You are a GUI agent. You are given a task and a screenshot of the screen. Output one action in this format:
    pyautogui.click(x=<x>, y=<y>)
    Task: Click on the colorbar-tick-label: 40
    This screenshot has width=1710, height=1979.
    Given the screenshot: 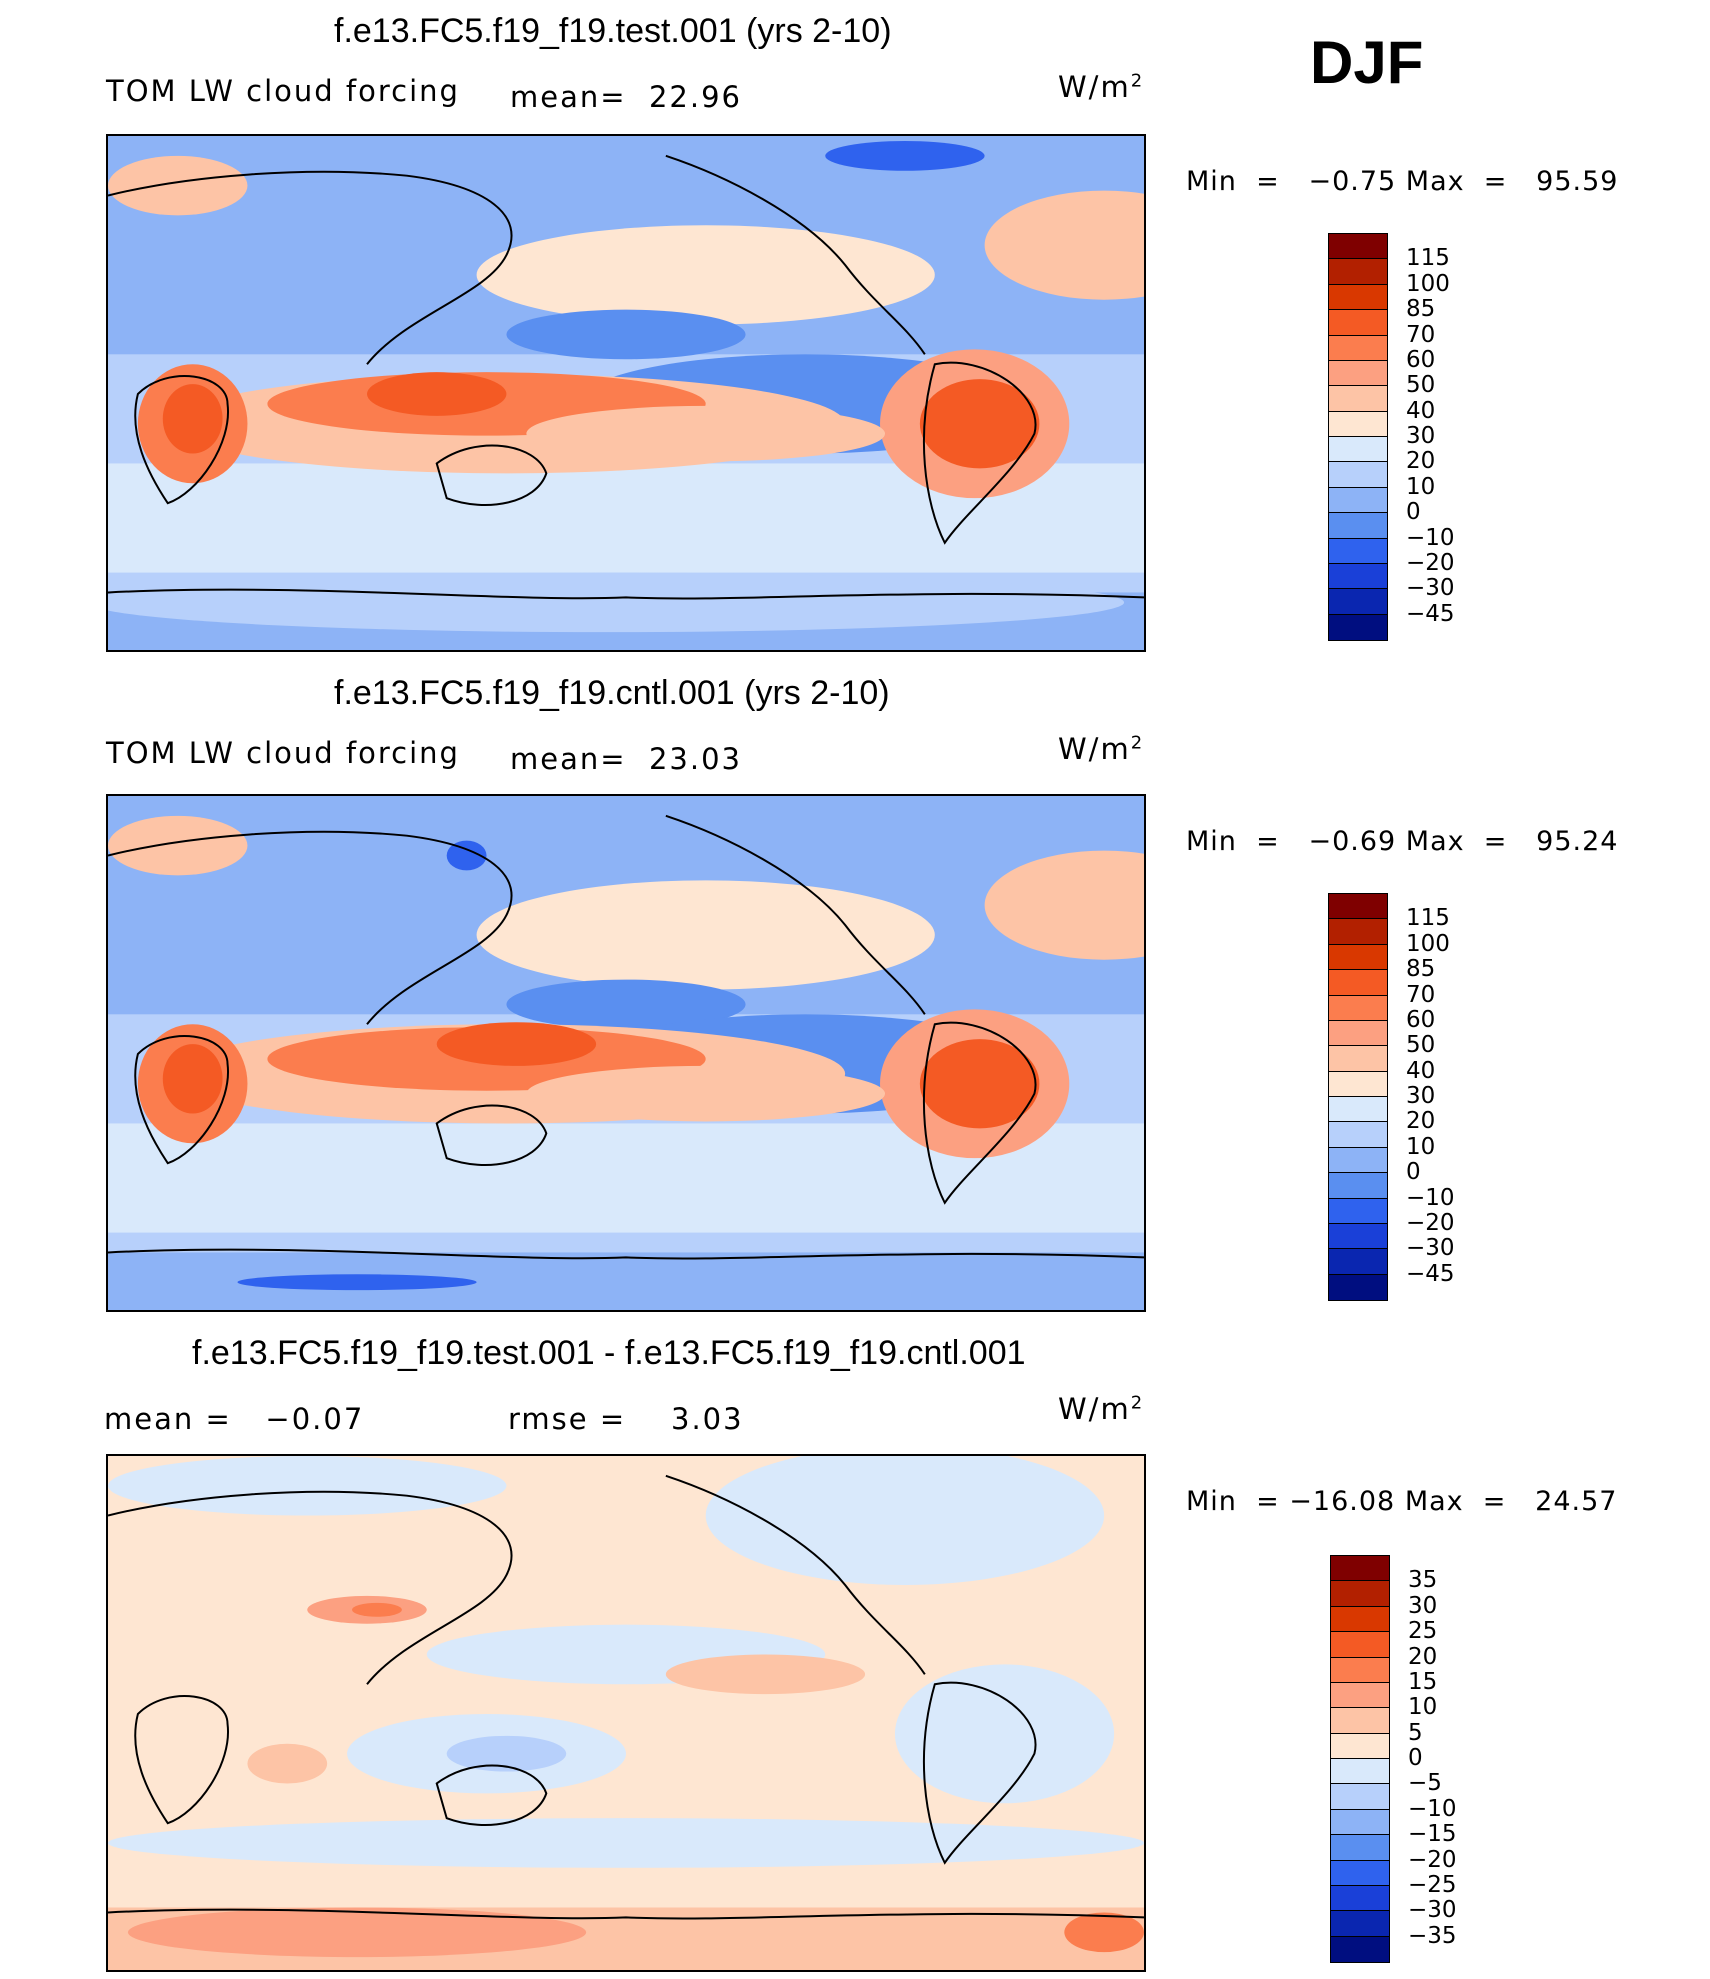 What is the action you would take?
    pyautogui.click(x=1421, y=410)
    